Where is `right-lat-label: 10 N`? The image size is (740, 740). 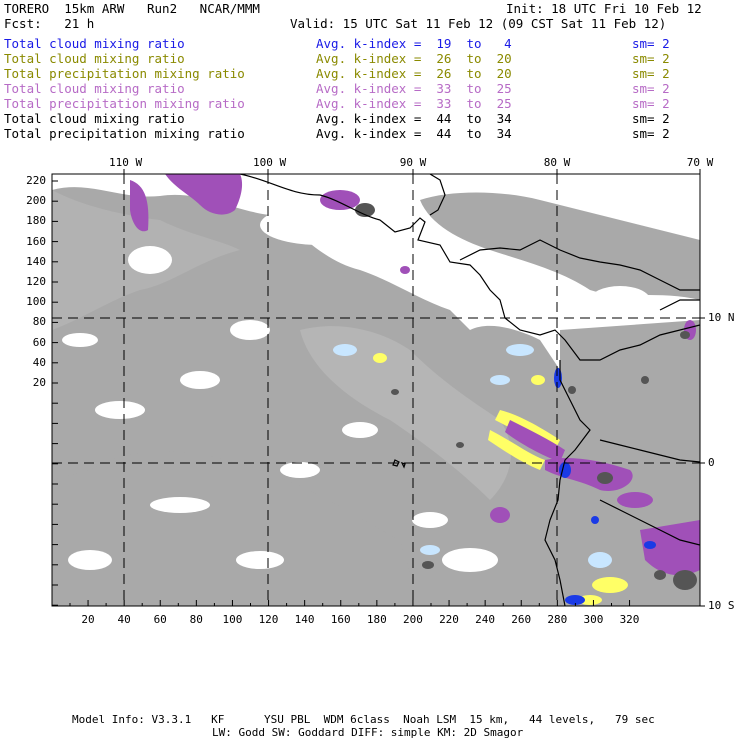 right-lat-label: 10 N is located at coordinates (721, 317).